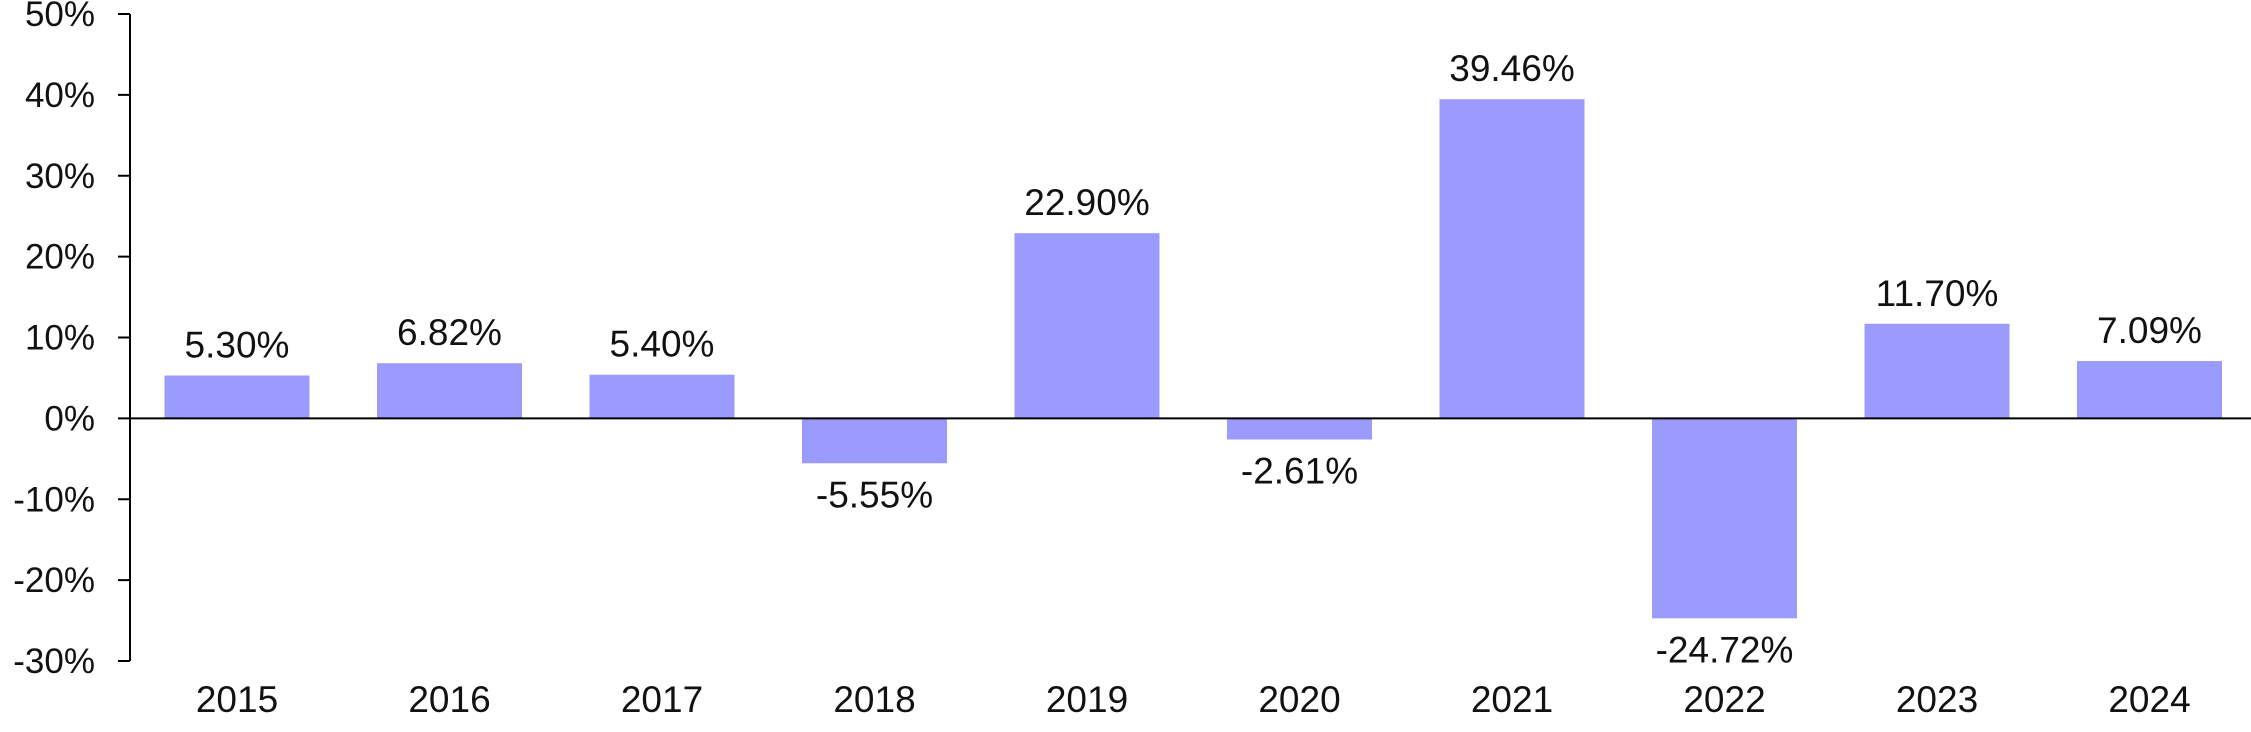 The width and height of the screenshot is (2251, 732). What do you see at coordinates (2149, 330) in the screenshot?
I see `data-label: 7.09%` at bounding box center [2149, 330].